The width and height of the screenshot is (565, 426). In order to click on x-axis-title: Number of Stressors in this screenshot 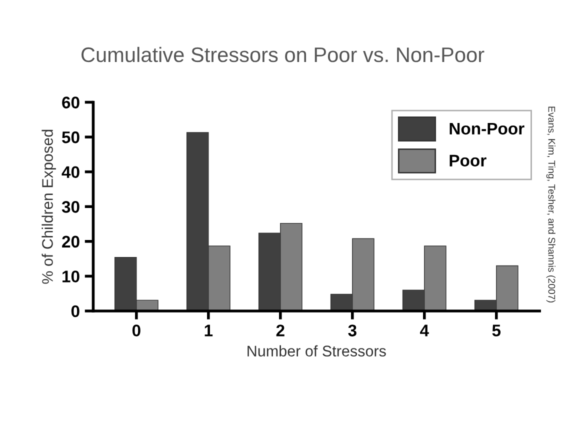, I will do `click(317, 350)`.